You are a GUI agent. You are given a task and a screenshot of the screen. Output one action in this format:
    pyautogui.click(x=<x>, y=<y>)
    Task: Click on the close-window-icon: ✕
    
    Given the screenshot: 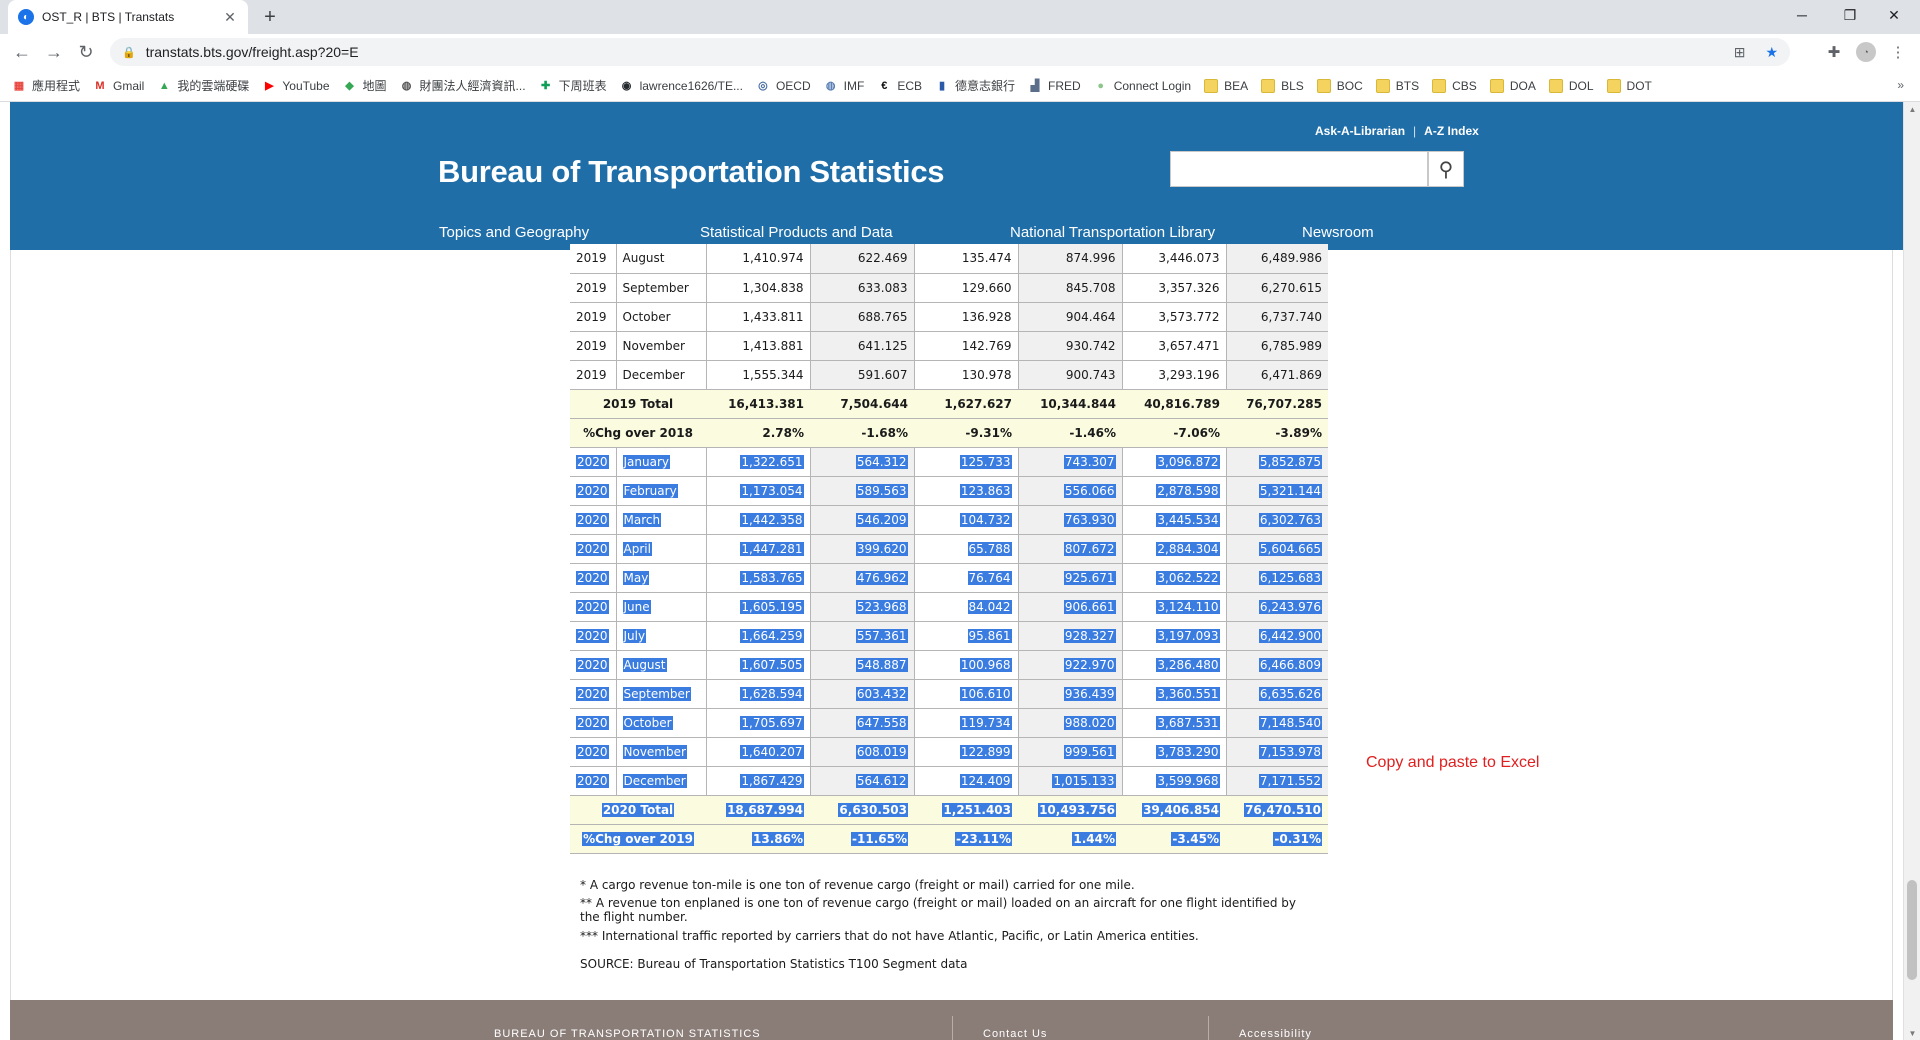 What is the action you would take?
    pyautogui.click(x=1894, y=14)
    